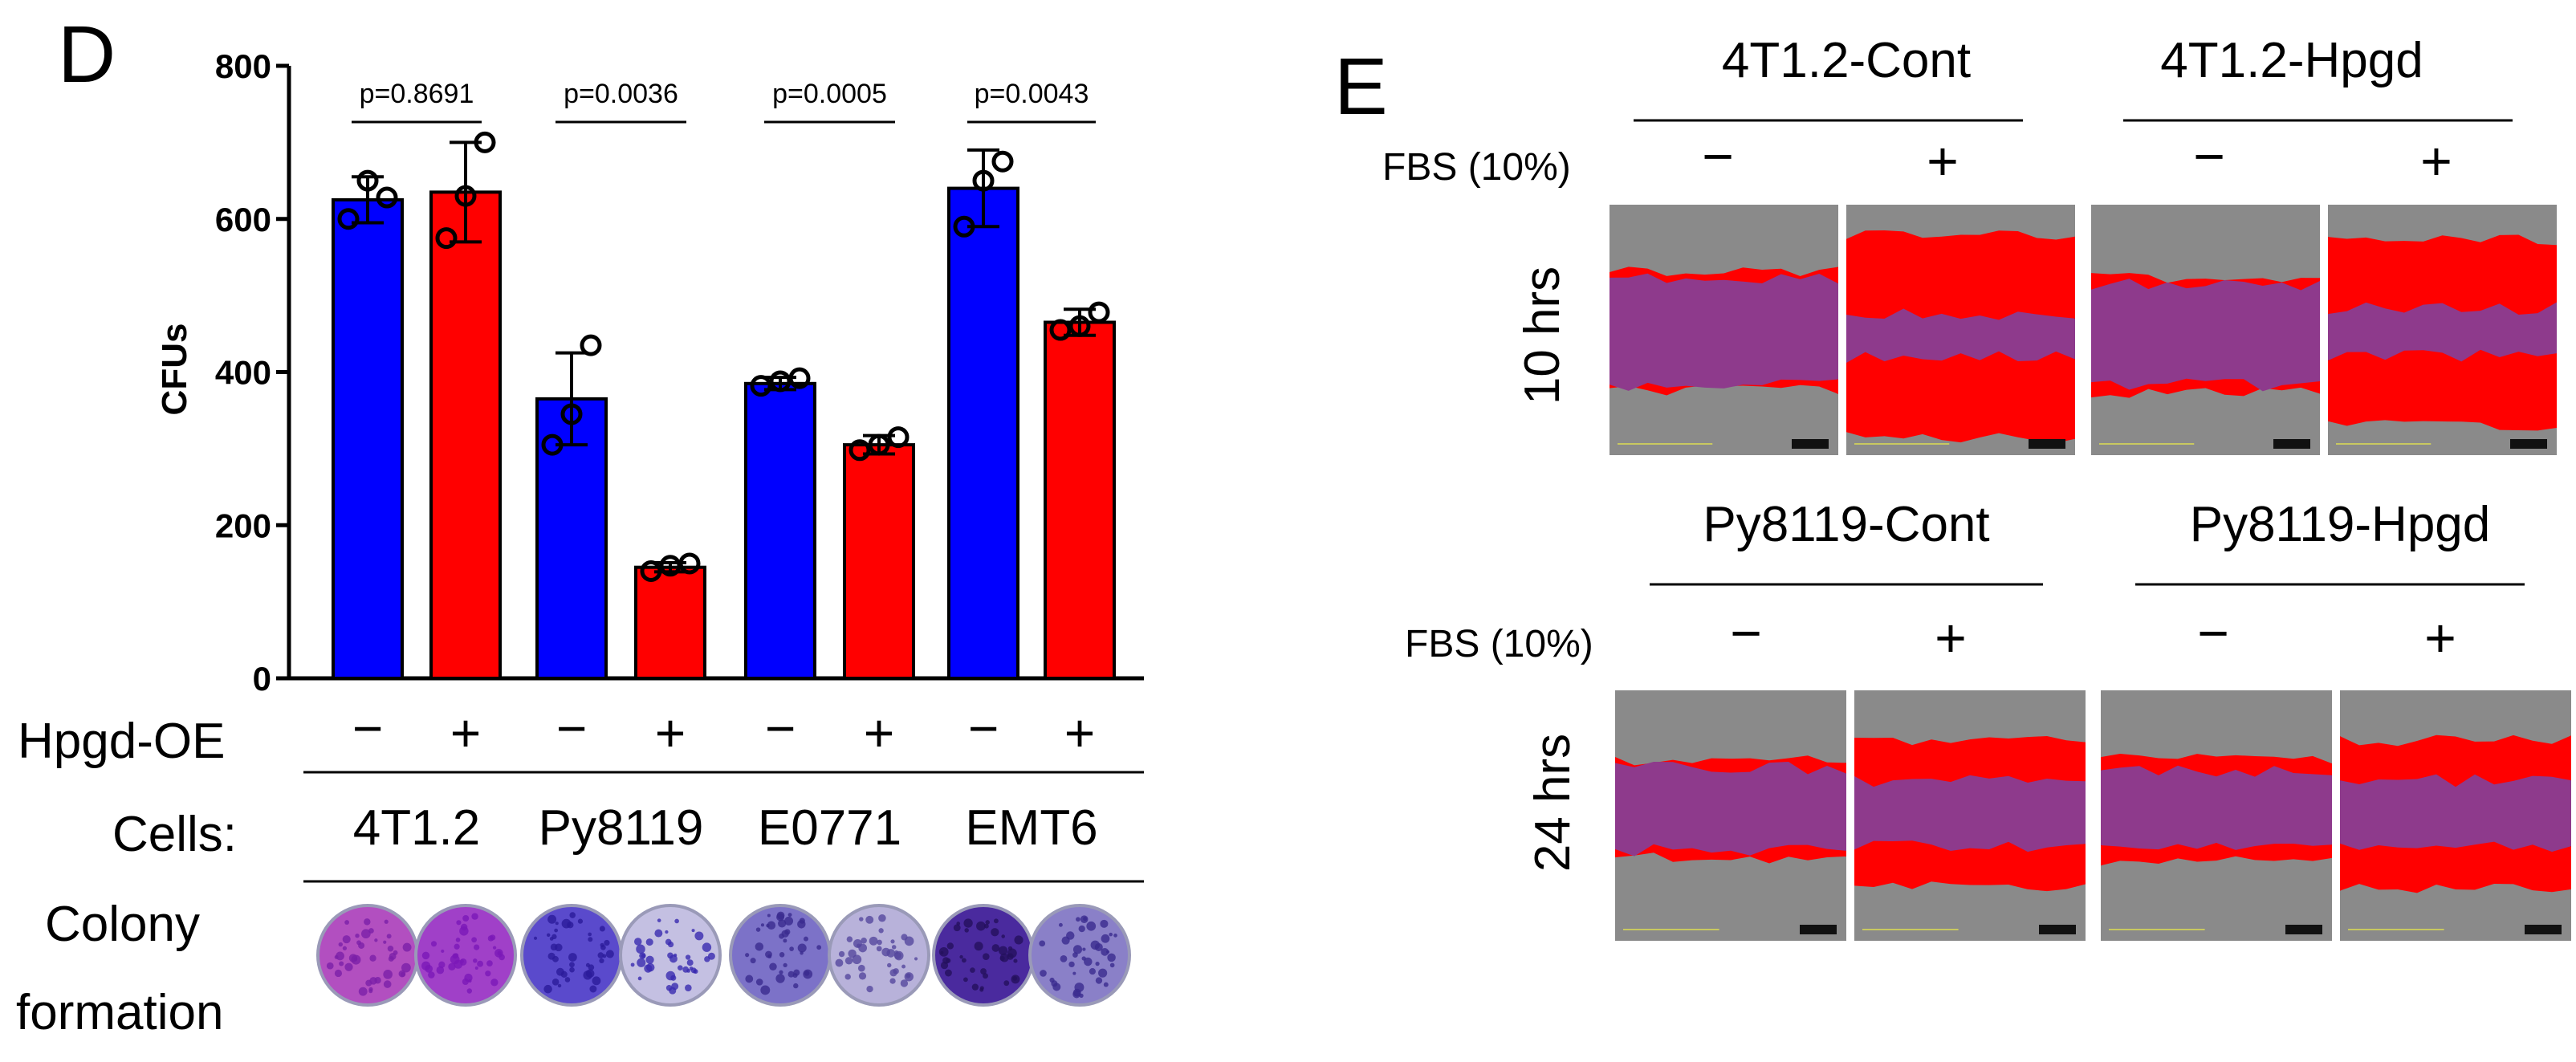  Describe the element at coordinates (359, 943) in the screenshot. I see `colony-spot-4T1.2-0-17` at that location.